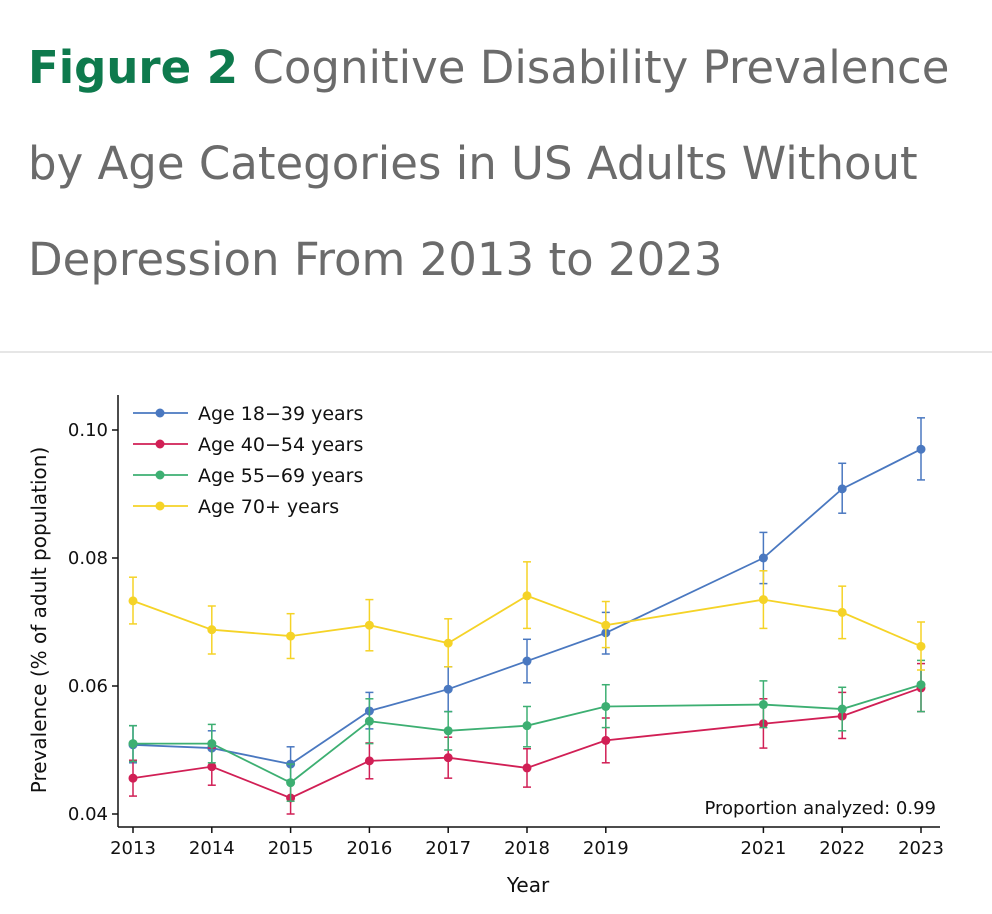  Describe the element at coordinates (280, 445) in the screenshot. I see `legend-label: Age 40−54 years` at that location.